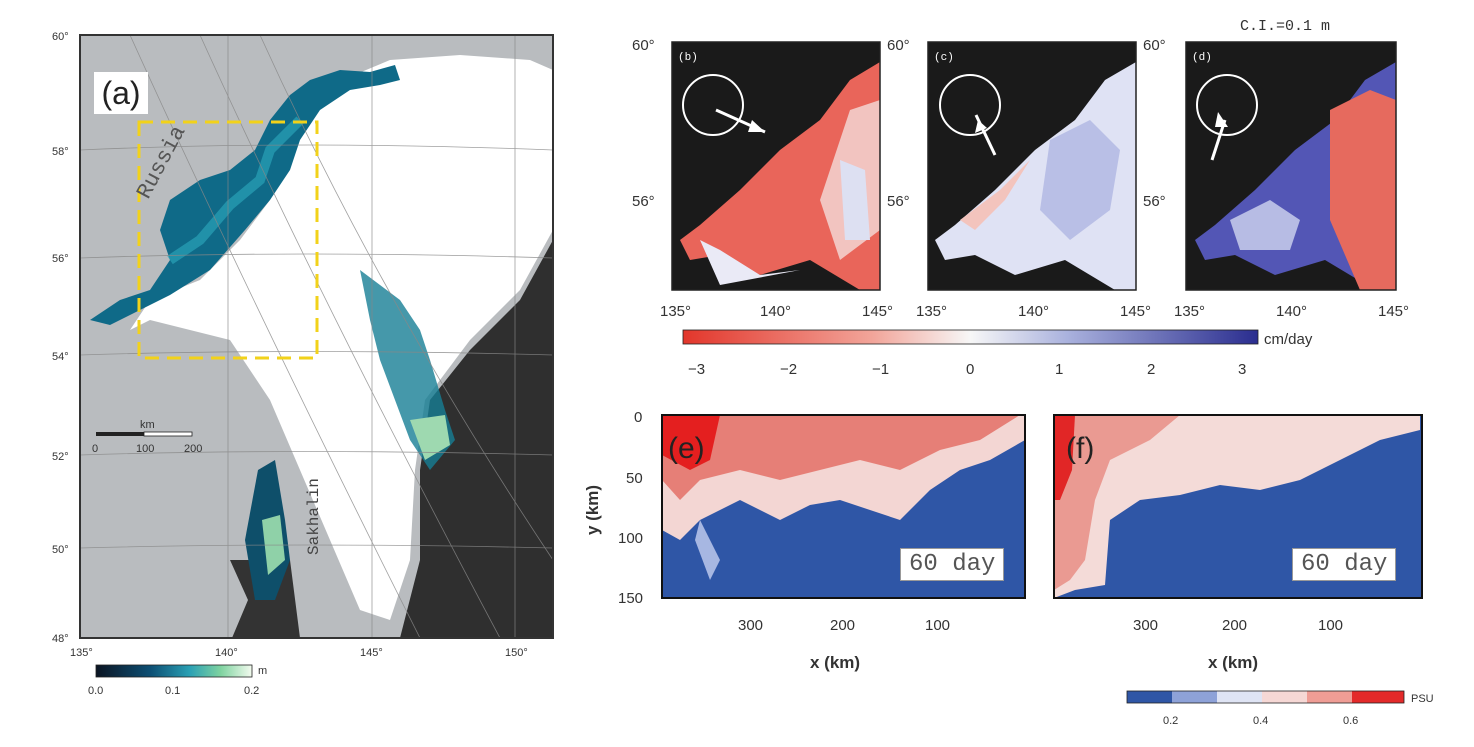 This screenshot has height=747, width=1474. I want to click on lat-label-52: 52°, so click(60, 457).